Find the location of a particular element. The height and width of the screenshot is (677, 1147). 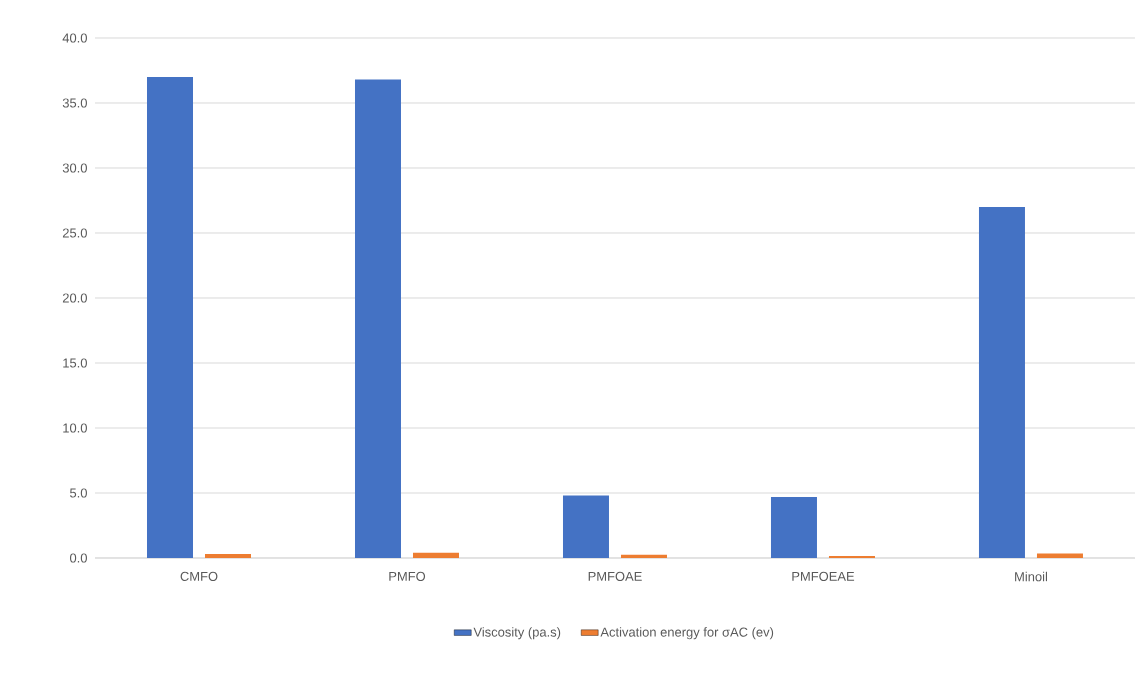

x-tick-label: PMFOEAE is located at coordinates (823, 576).